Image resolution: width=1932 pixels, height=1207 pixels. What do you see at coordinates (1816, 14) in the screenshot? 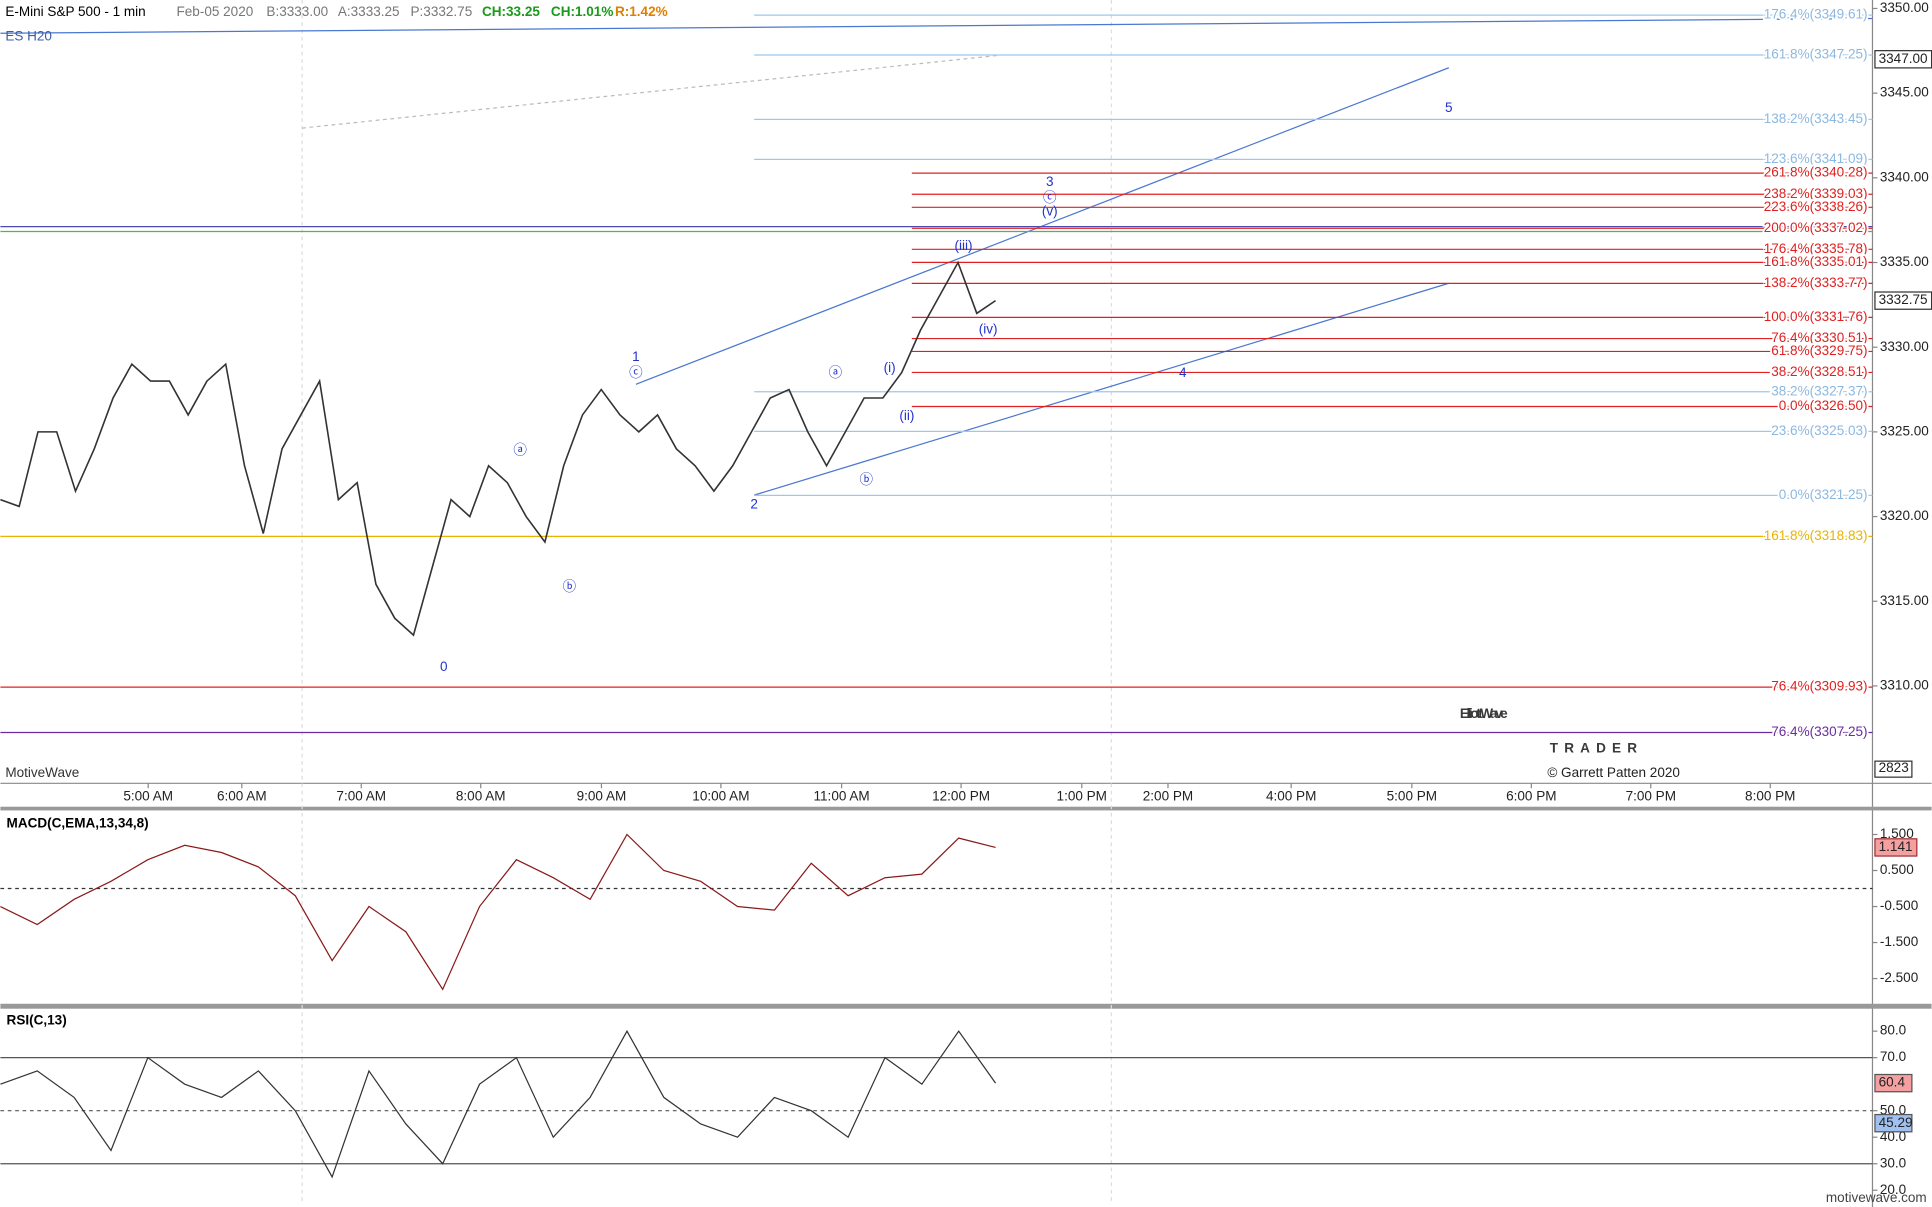
I see `fib-label: 176.4%(3349.61)` at bounding box center [1816, 14].